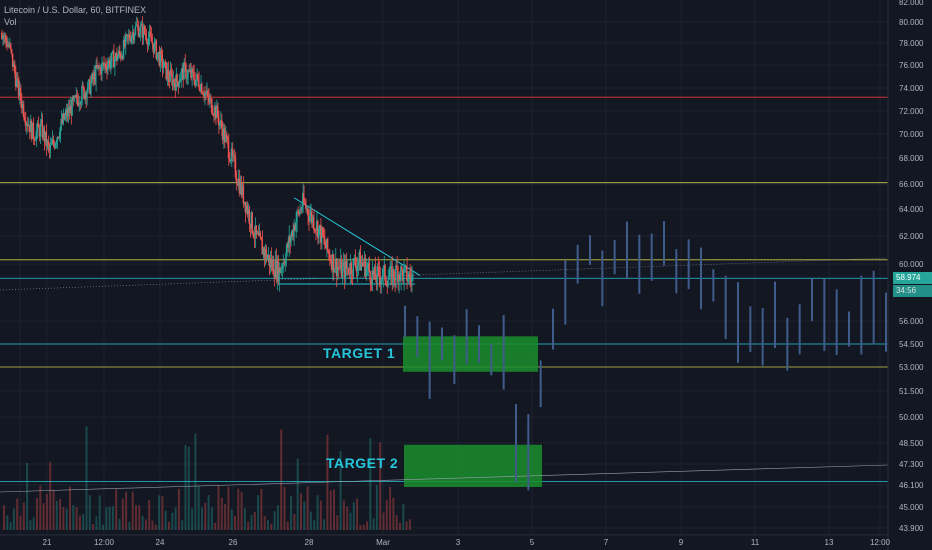 Image resolution: width=932 pixels, height=550 pixels. What do you see at coordinates (75, 10) in the screenshot?
I see `symbol-title: Litecoin / U.S. Dollar, 60, BITFINEX` at bounding box center [75, 10].